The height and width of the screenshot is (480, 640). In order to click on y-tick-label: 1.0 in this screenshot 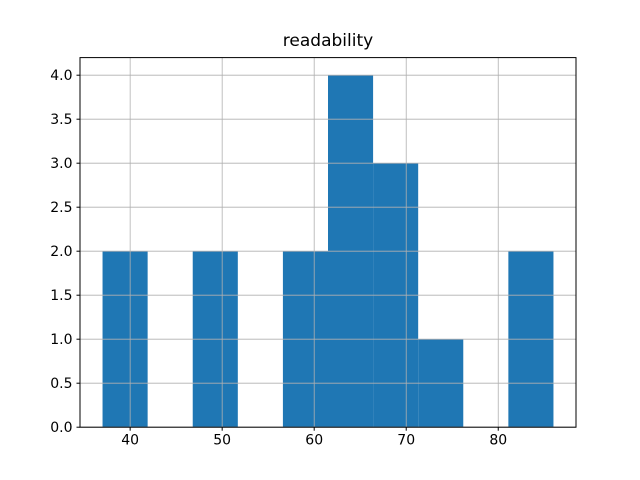, I will do `click(61, 340)`.